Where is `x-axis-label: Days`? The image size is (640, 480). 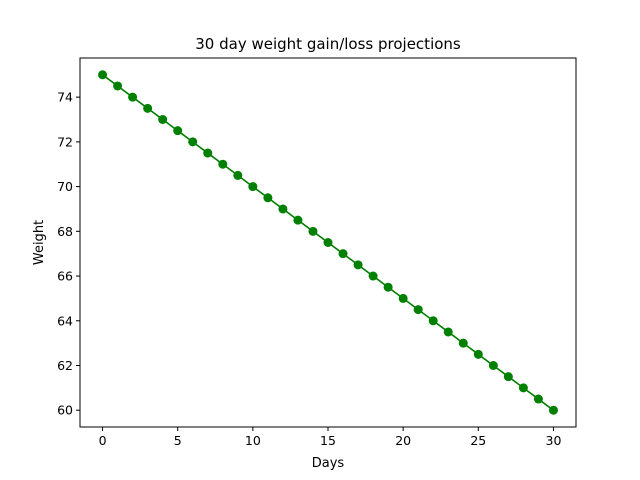 x-axis-label: Days is located at coordinates (328, 463).